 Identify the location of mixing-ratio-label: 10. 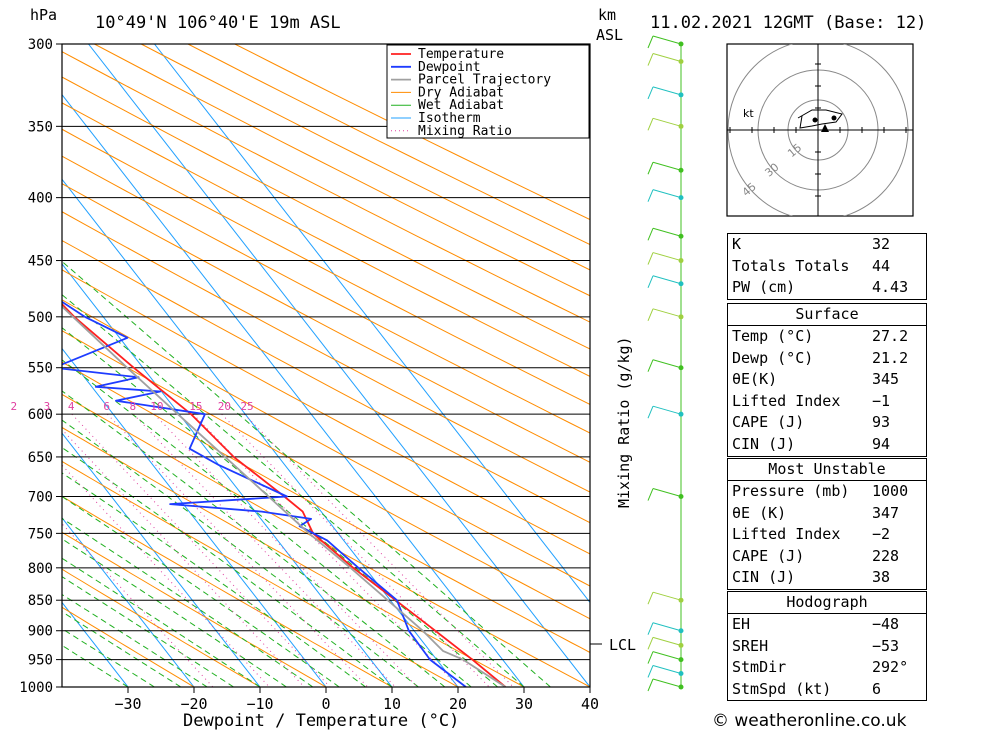
(156, 406).